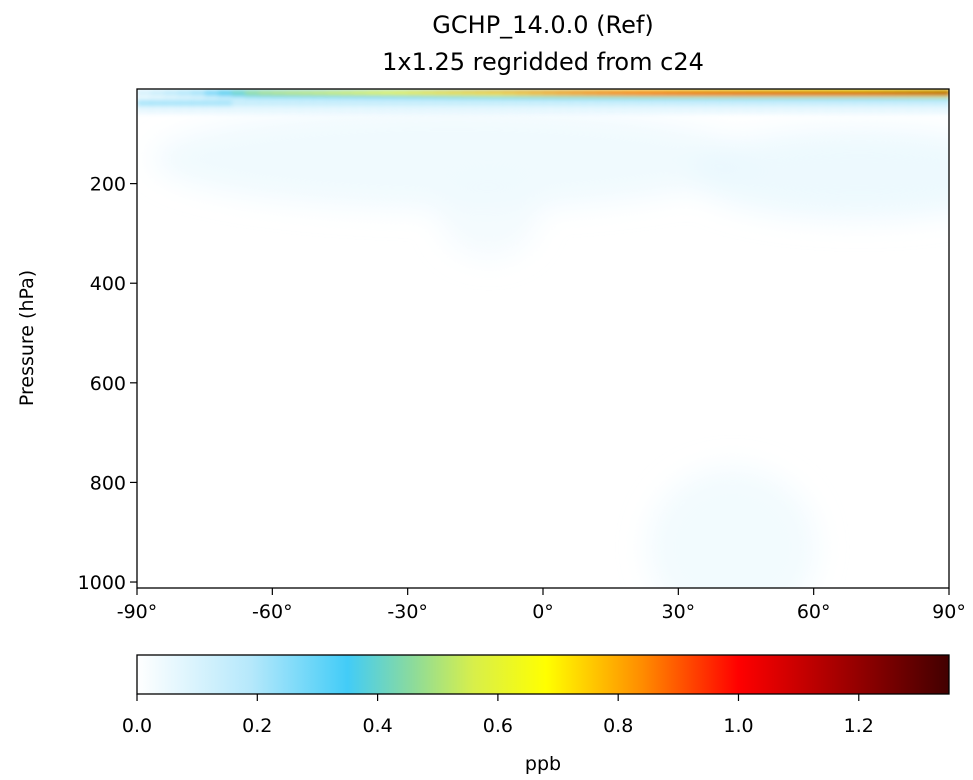  What do you see at coordinates (137, 612) in the screenshot?
I see `x-tick-label: -90°` at bounding box center [137, 612].